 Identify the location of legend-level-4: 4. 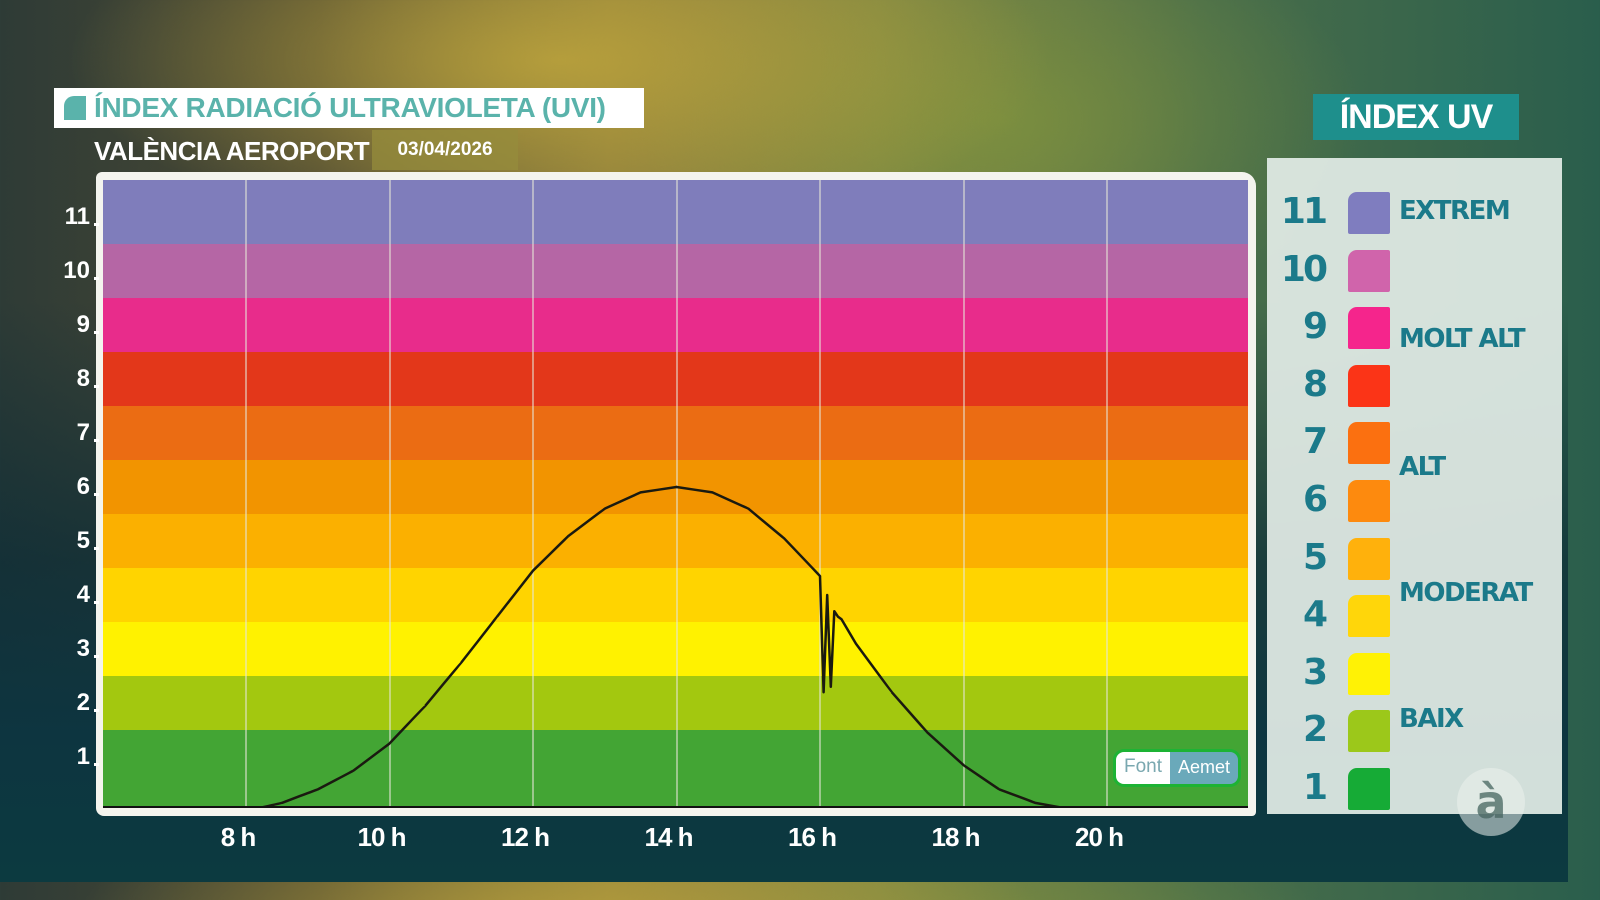
(1414, 615).